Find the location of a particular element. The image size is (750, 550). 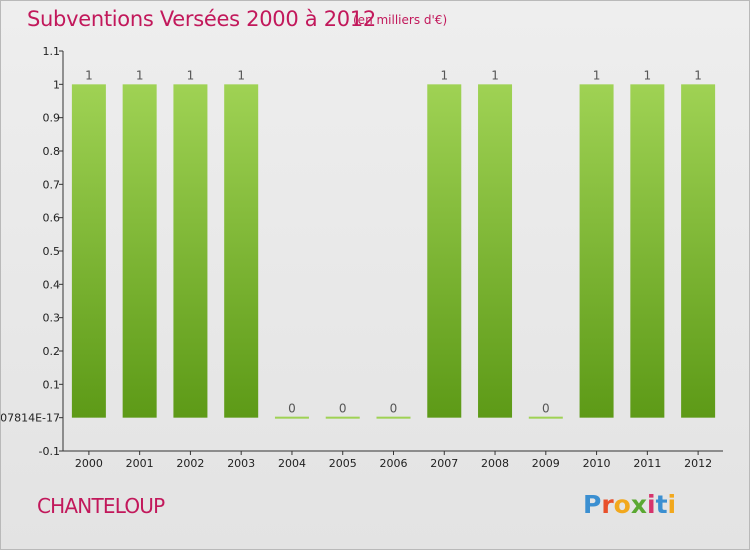

y-tick-label: 1.3877787807814E-17 is located at coordinates (30, 418).